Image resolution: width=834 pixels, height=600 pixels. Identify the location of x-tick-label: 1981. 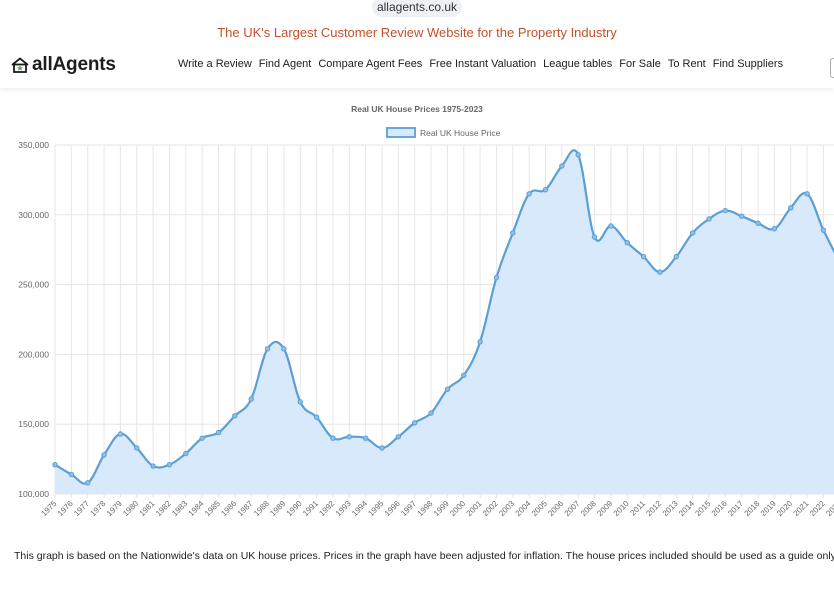
(147, 508).